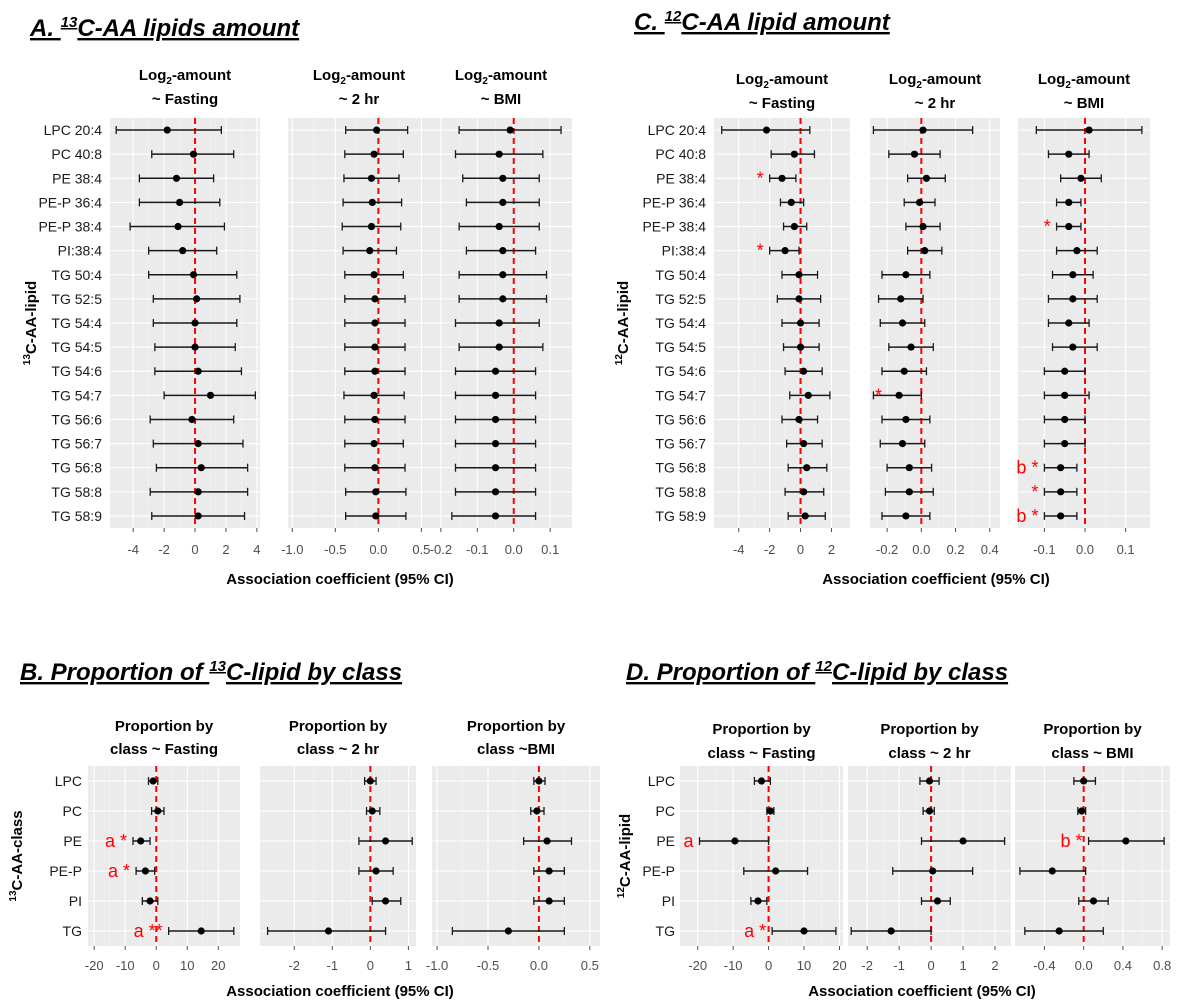 This screenshot has width=1178, height=1000. Describe the element at coordinates (839, 965) in the screenshot. I see `x-tick-label: 20` at that location.